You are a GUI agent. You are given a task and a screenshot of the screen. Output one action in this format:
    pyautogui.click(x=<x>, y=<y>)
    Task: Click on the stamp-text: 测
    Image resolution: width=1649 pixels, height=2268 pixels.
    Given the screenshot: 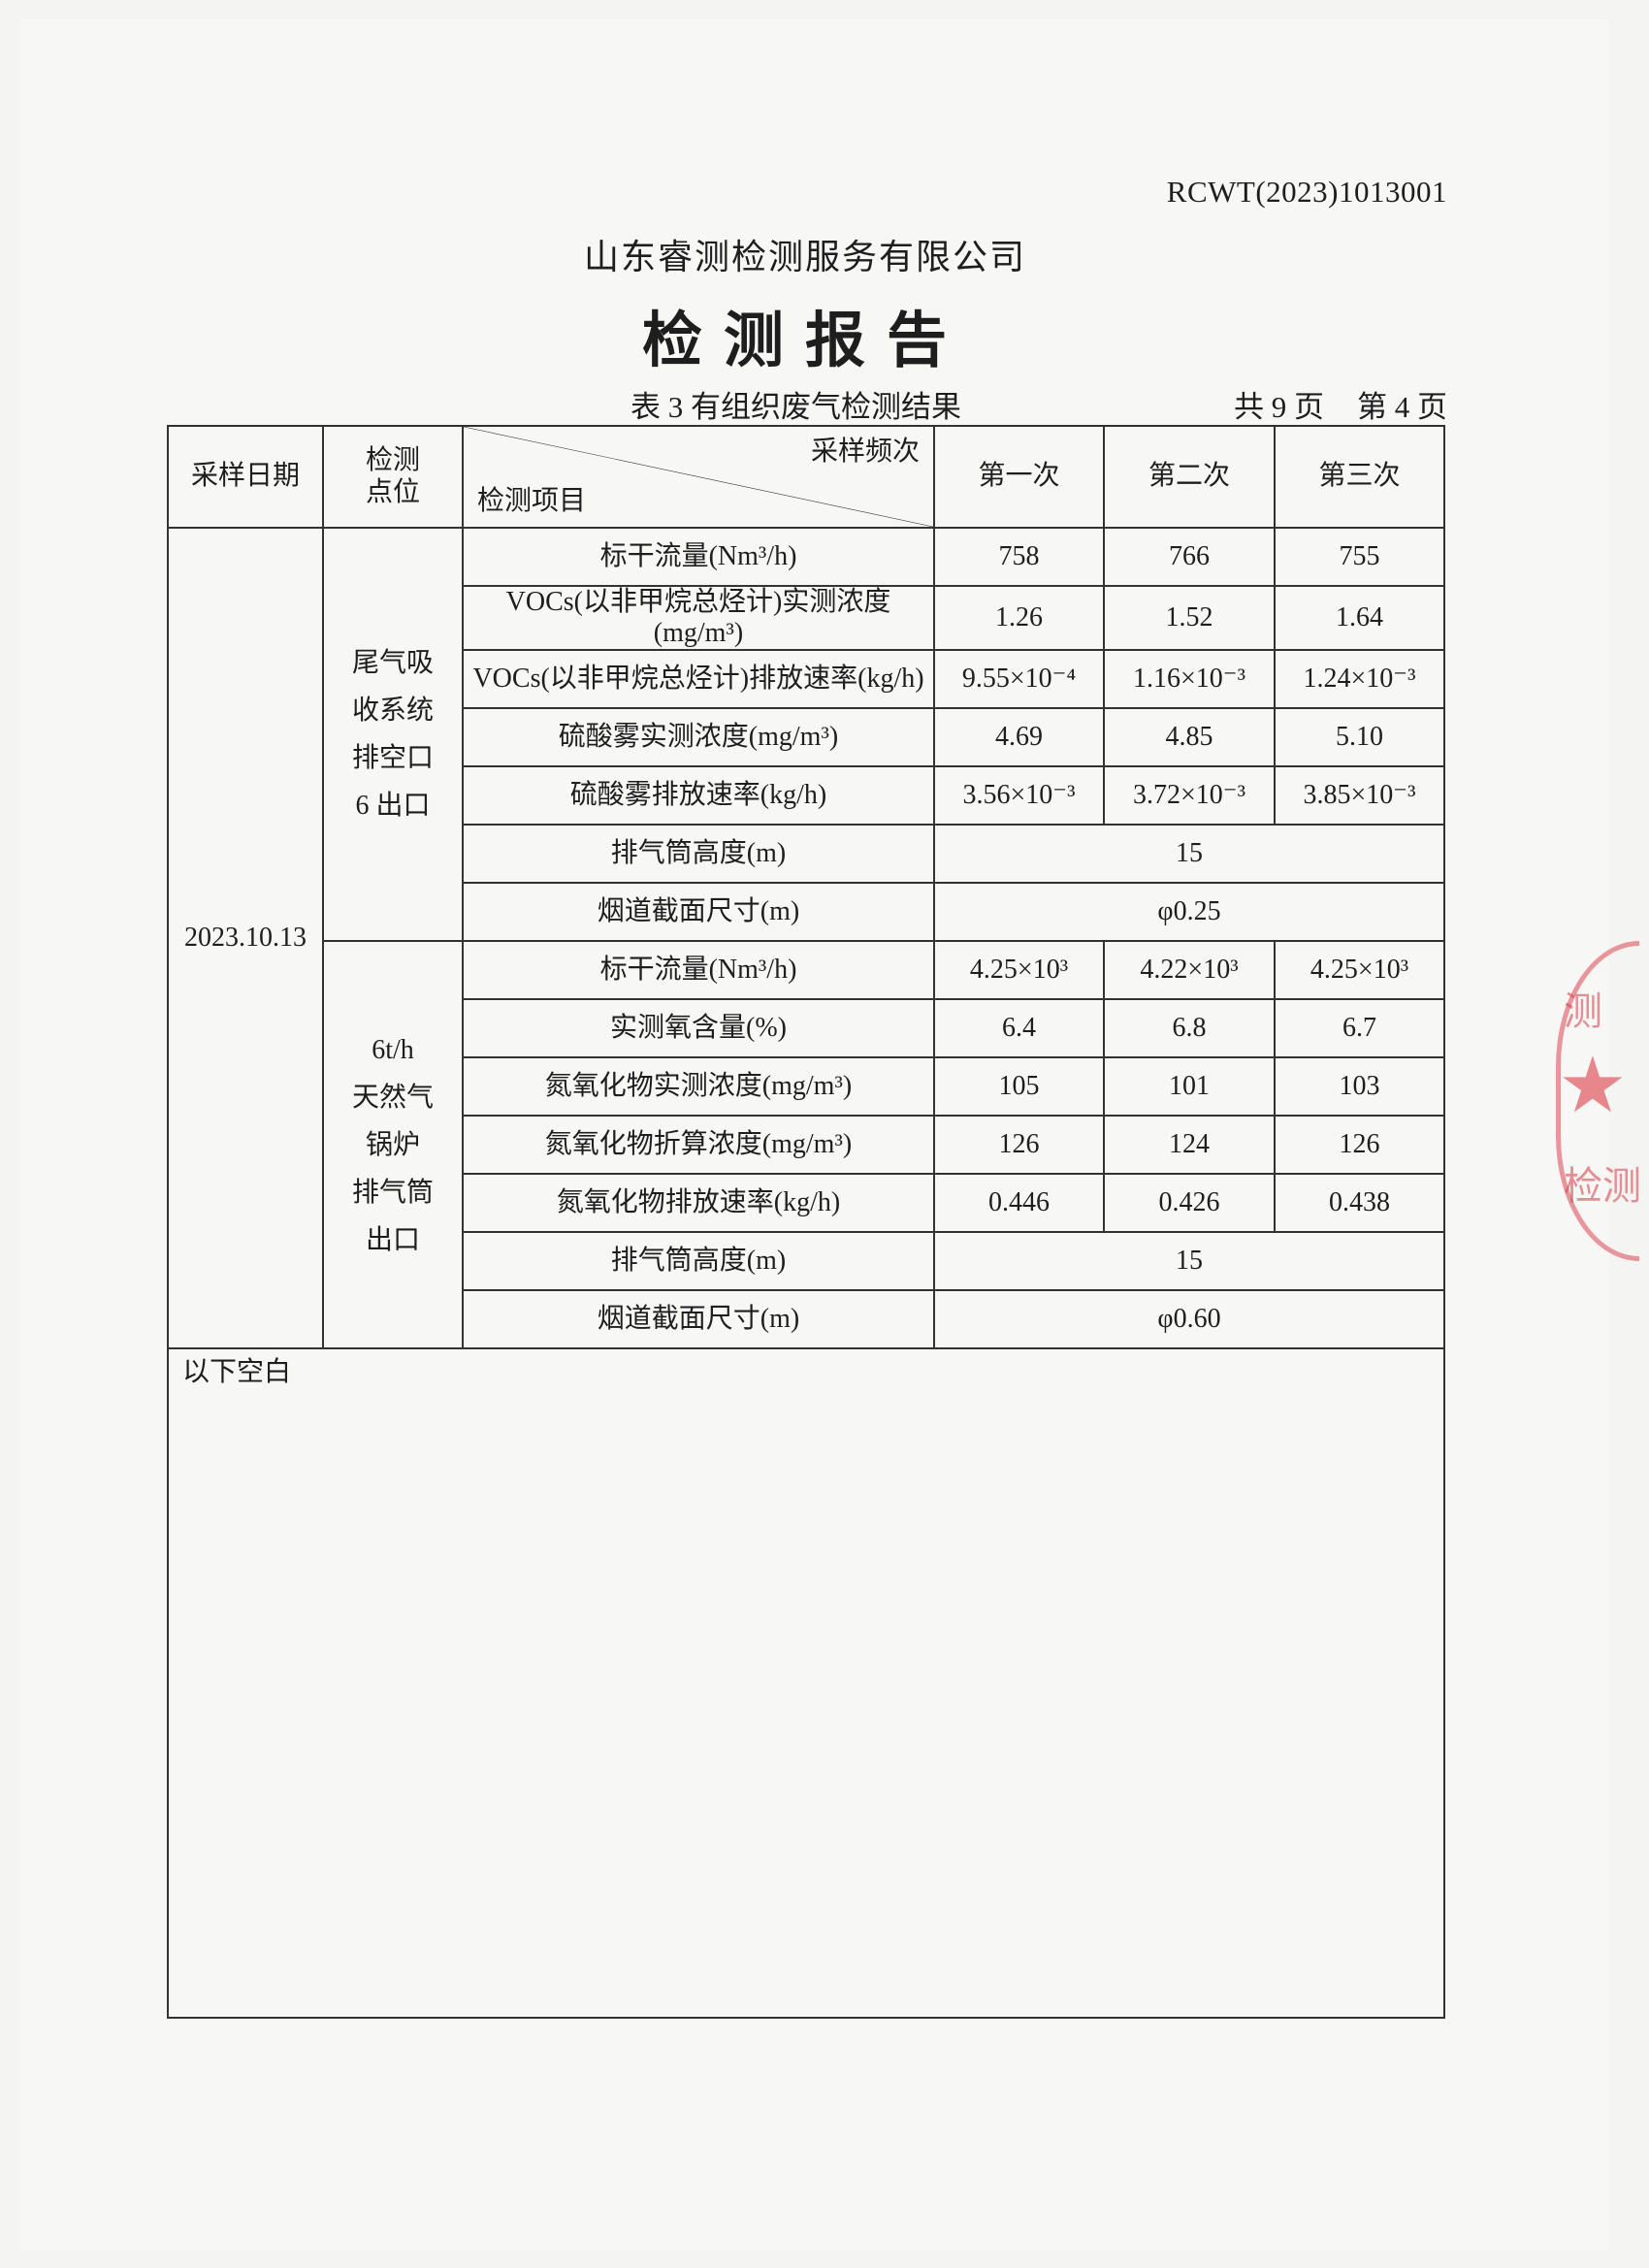 What is the action you would take?
    pyautogui.click(x=1583, y=1011)
    